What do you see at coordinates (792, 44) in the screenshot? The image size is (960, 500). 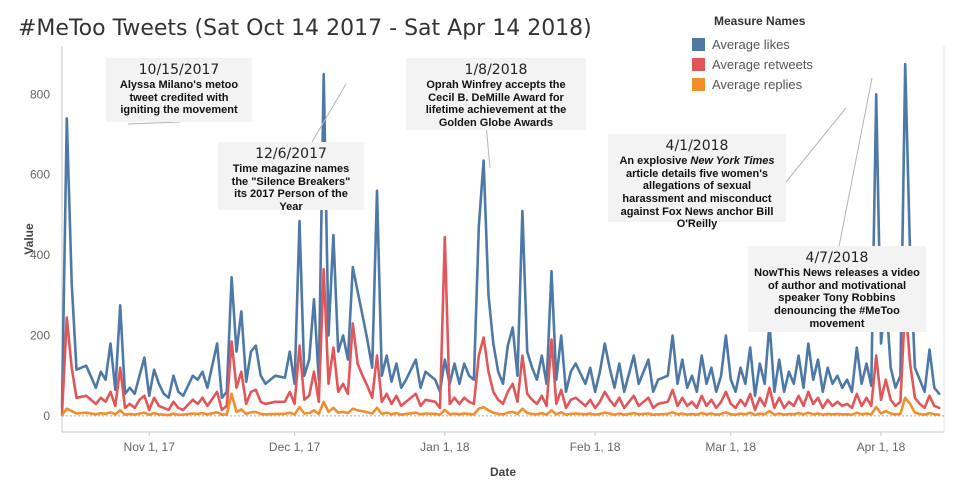 I see `legend-item-likes: Average likes` at bounding box center [792, 44].